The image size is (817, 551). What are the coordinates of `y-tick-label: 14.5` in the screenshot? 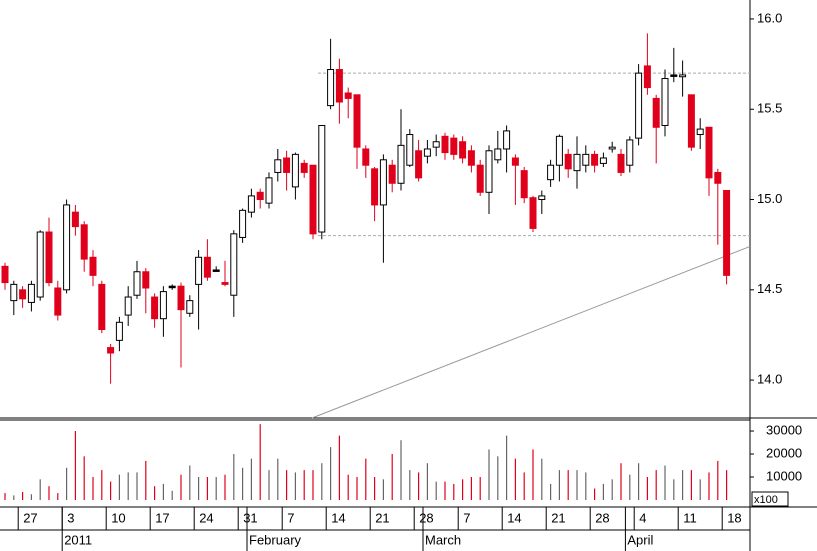 It's located at (769, 288).